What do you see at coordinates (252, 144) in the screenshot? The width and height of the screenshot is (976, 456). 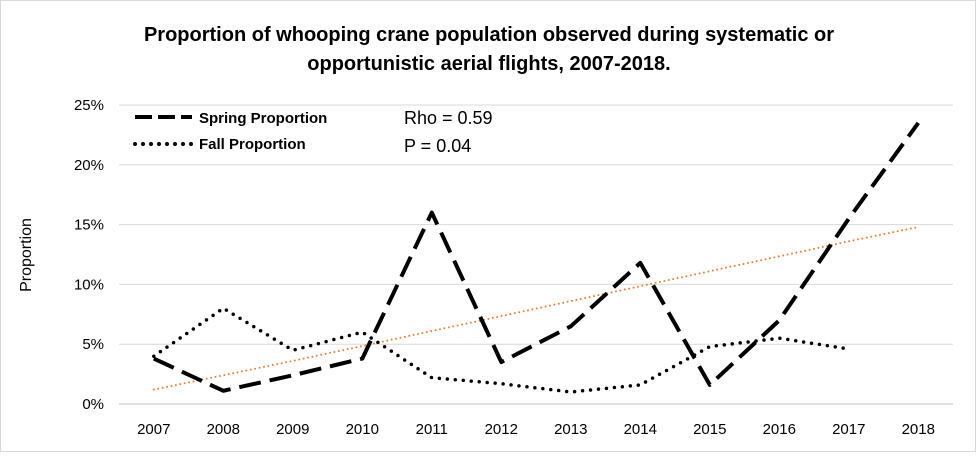 I see `legend-fall-label: Fall Proportion` at bounding box center [252, 144].